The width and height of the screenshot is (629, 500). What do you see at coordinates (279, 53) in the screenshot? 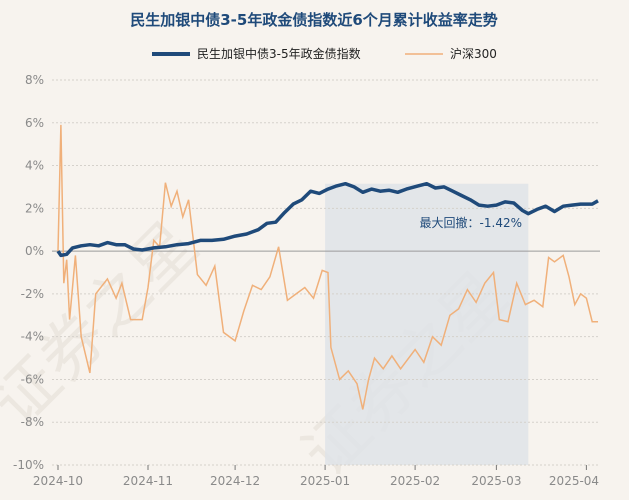
I see `legend-label-fund: 民生加银中债3-5年政金债指数` at bounding box center [279, 53].